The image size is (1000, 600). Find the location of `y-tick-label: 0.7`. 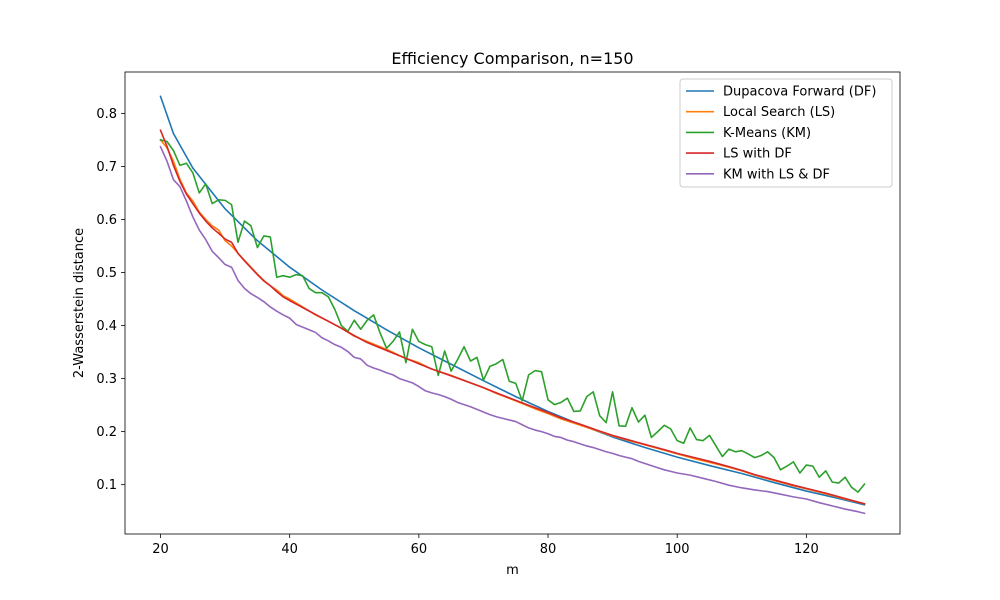

y-tick-label: 0.7 is located at coordinates (106, 167).